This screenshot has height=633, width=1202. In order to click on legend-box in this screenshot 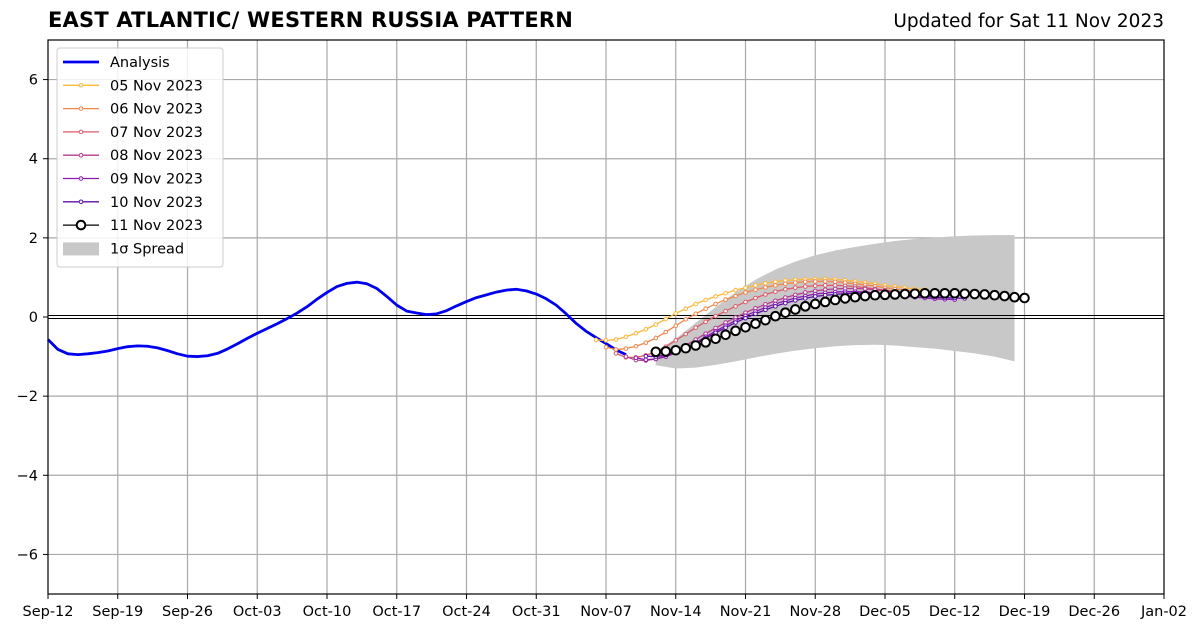, I will do `click(140, 157)`.